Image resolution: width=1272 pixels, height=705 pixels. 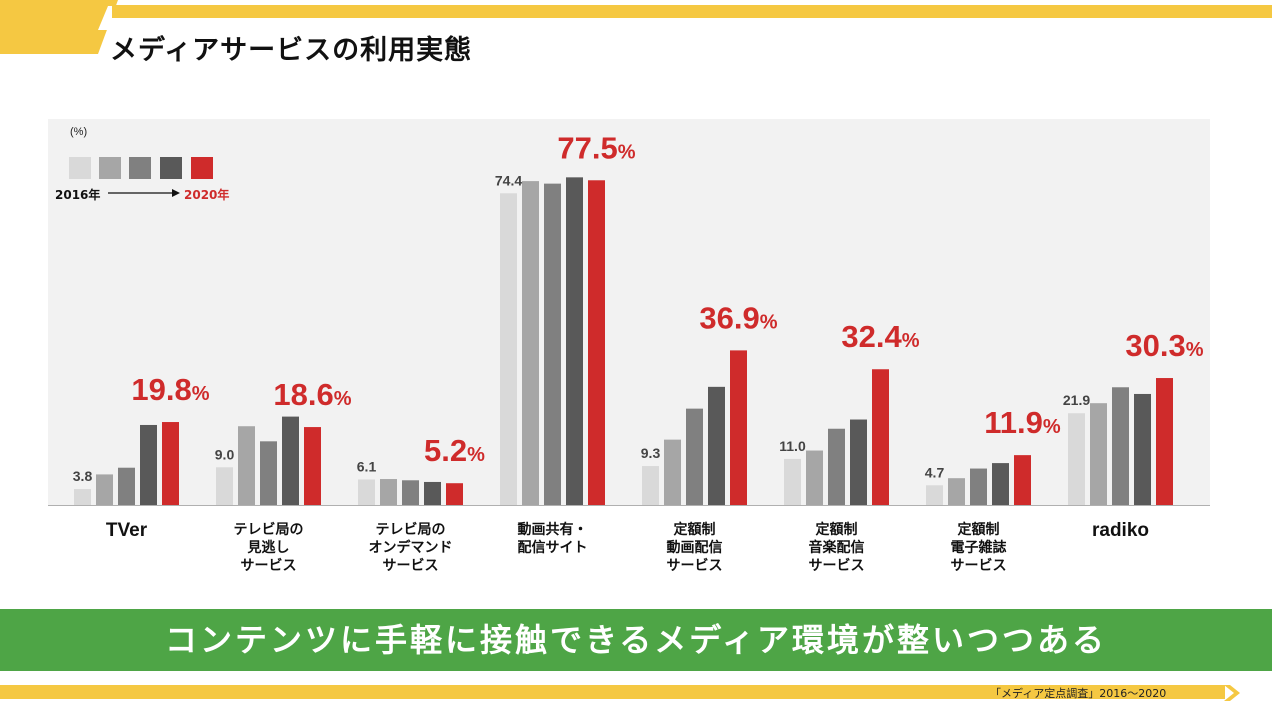 What do you see at coordinates (207, 195) in the screenshot?
I see `legend-end-label: 2020年` at bounding box center [207, 195].